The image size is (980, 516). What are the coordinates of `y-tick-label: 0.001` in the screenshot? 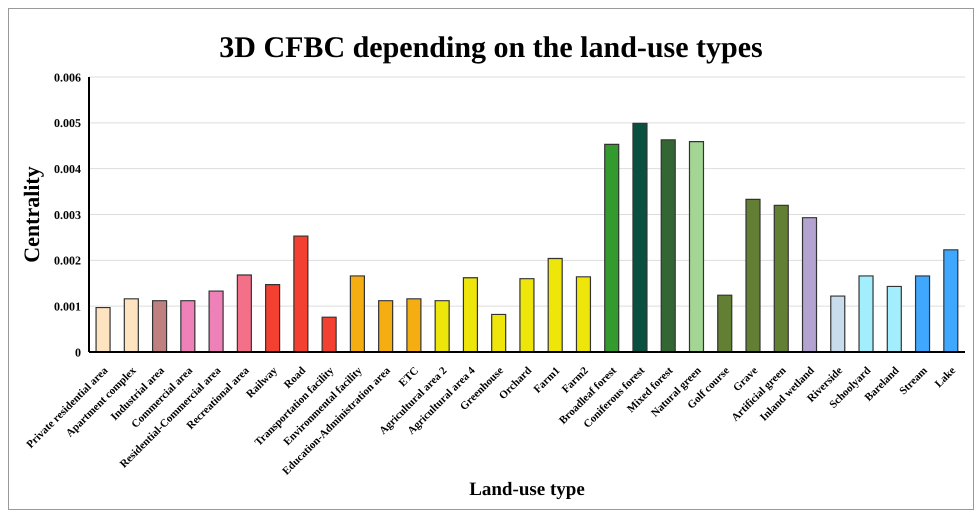 It's located at (67, 306).